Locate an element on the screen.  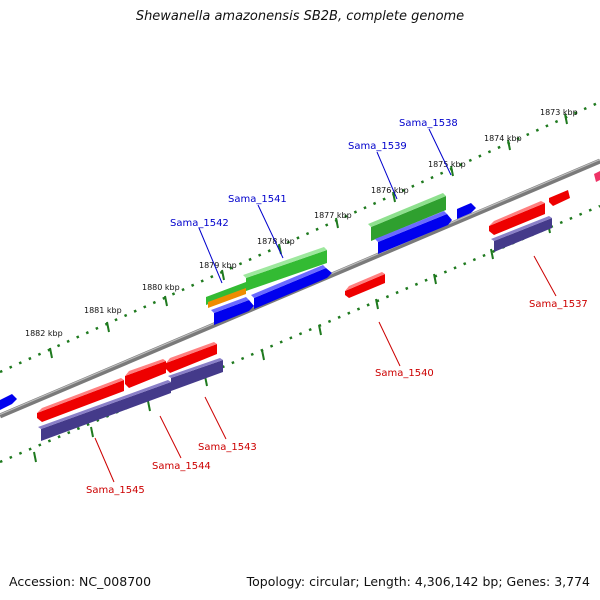
gene-label: Sama_1545 is located at coordinates (115, 490).